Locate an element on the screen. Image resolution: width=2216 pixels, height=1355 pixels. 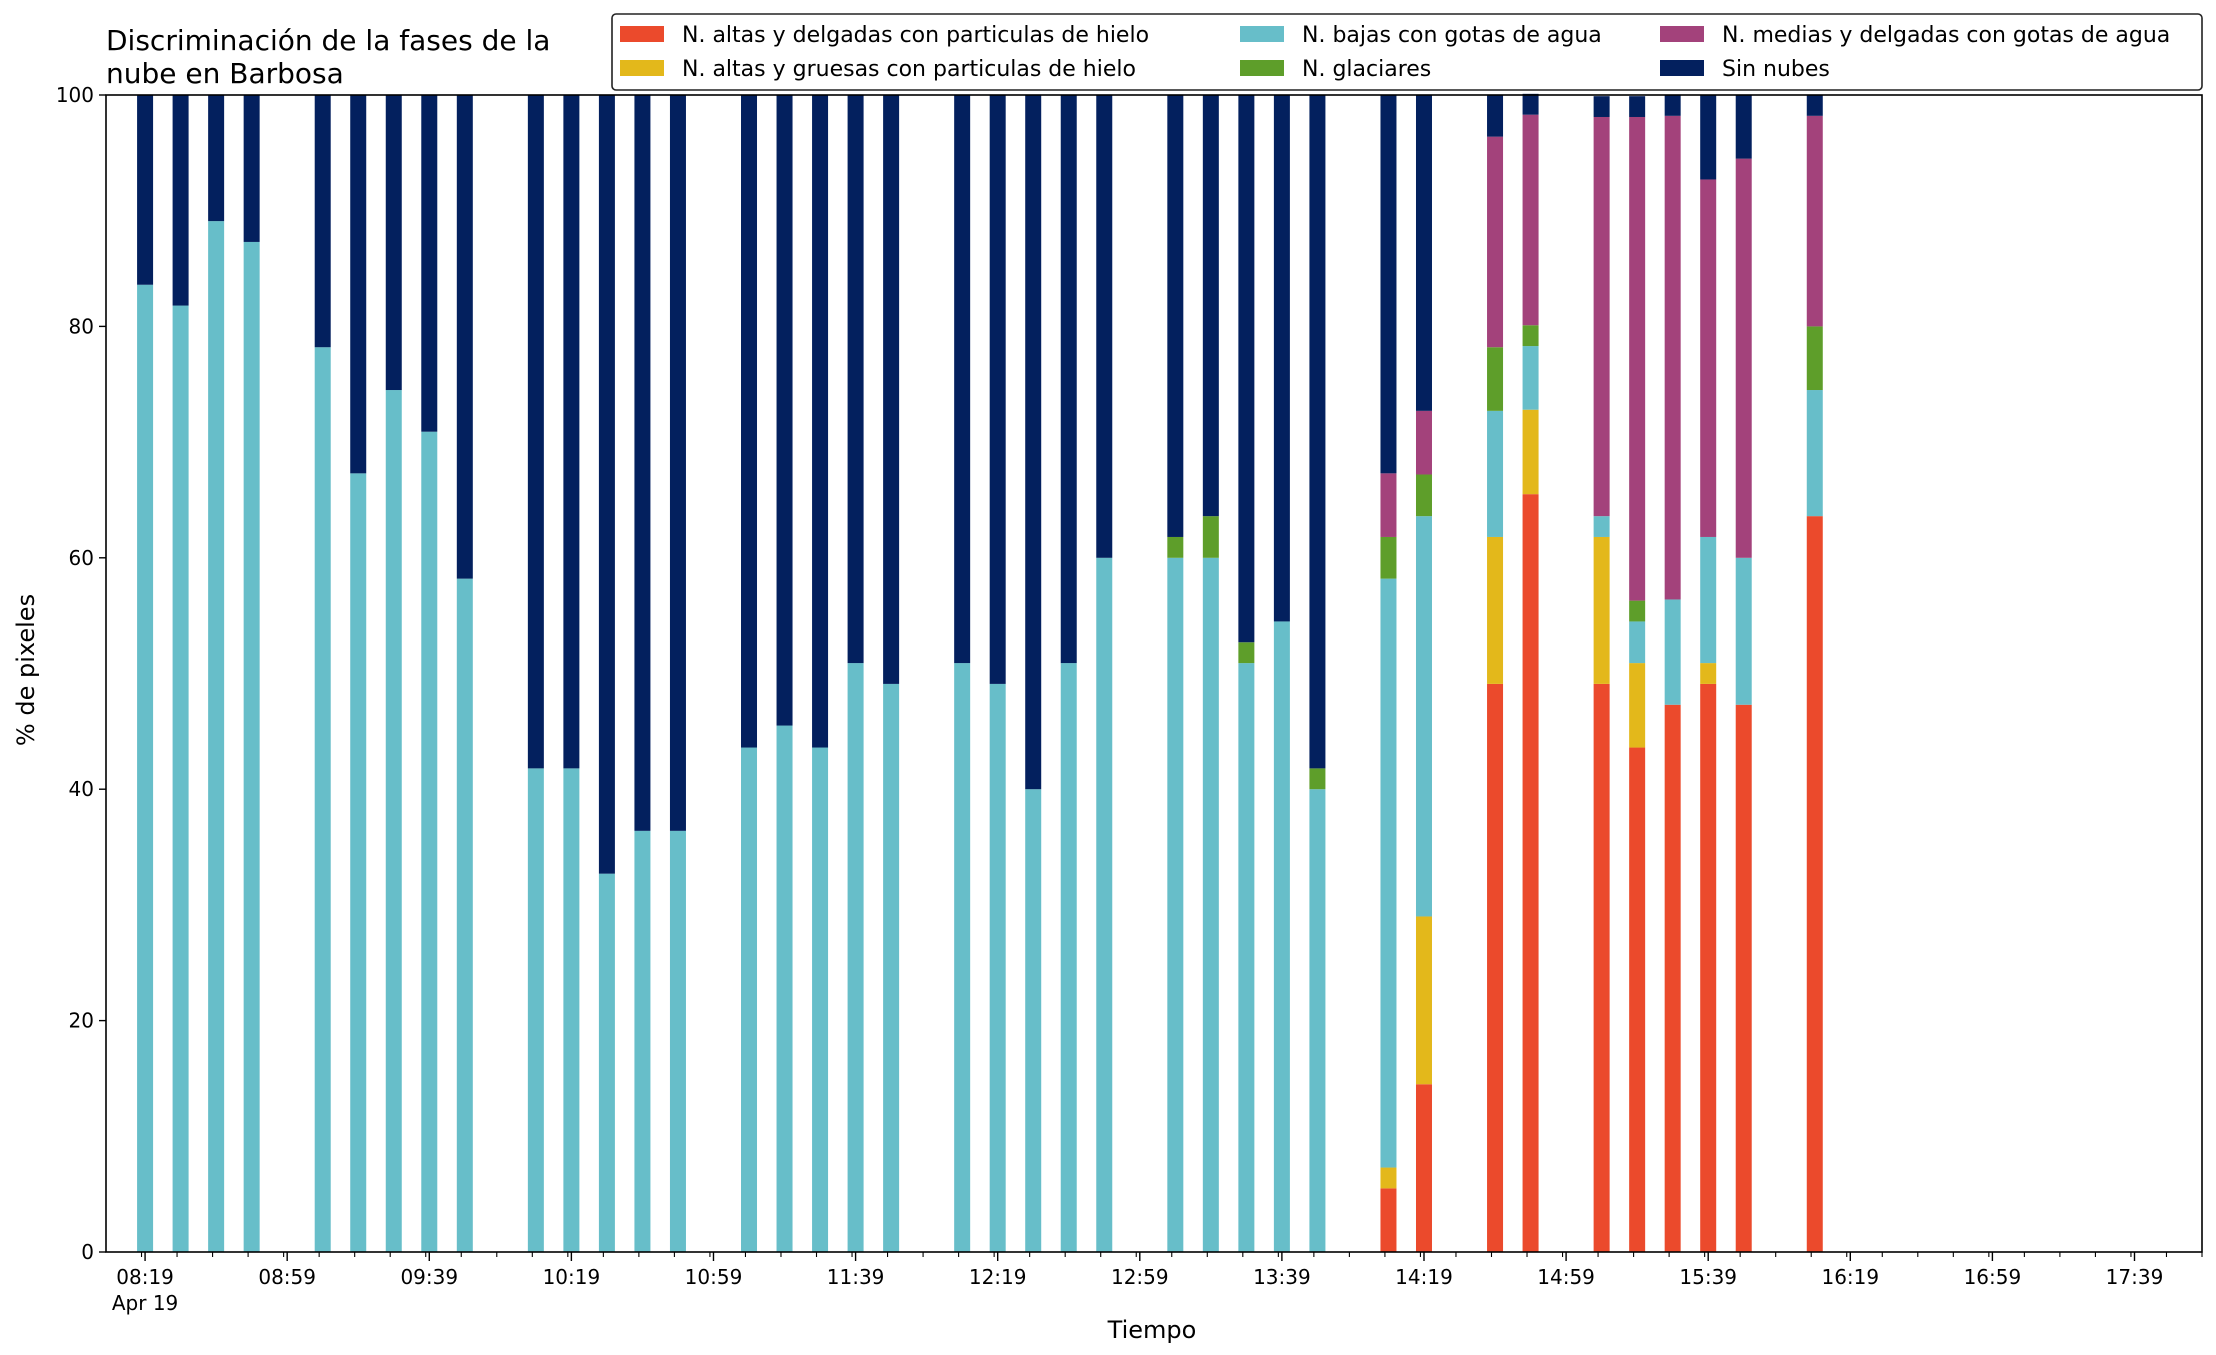
y-tick-label-5: 100 is located at coordinates (75, 95).